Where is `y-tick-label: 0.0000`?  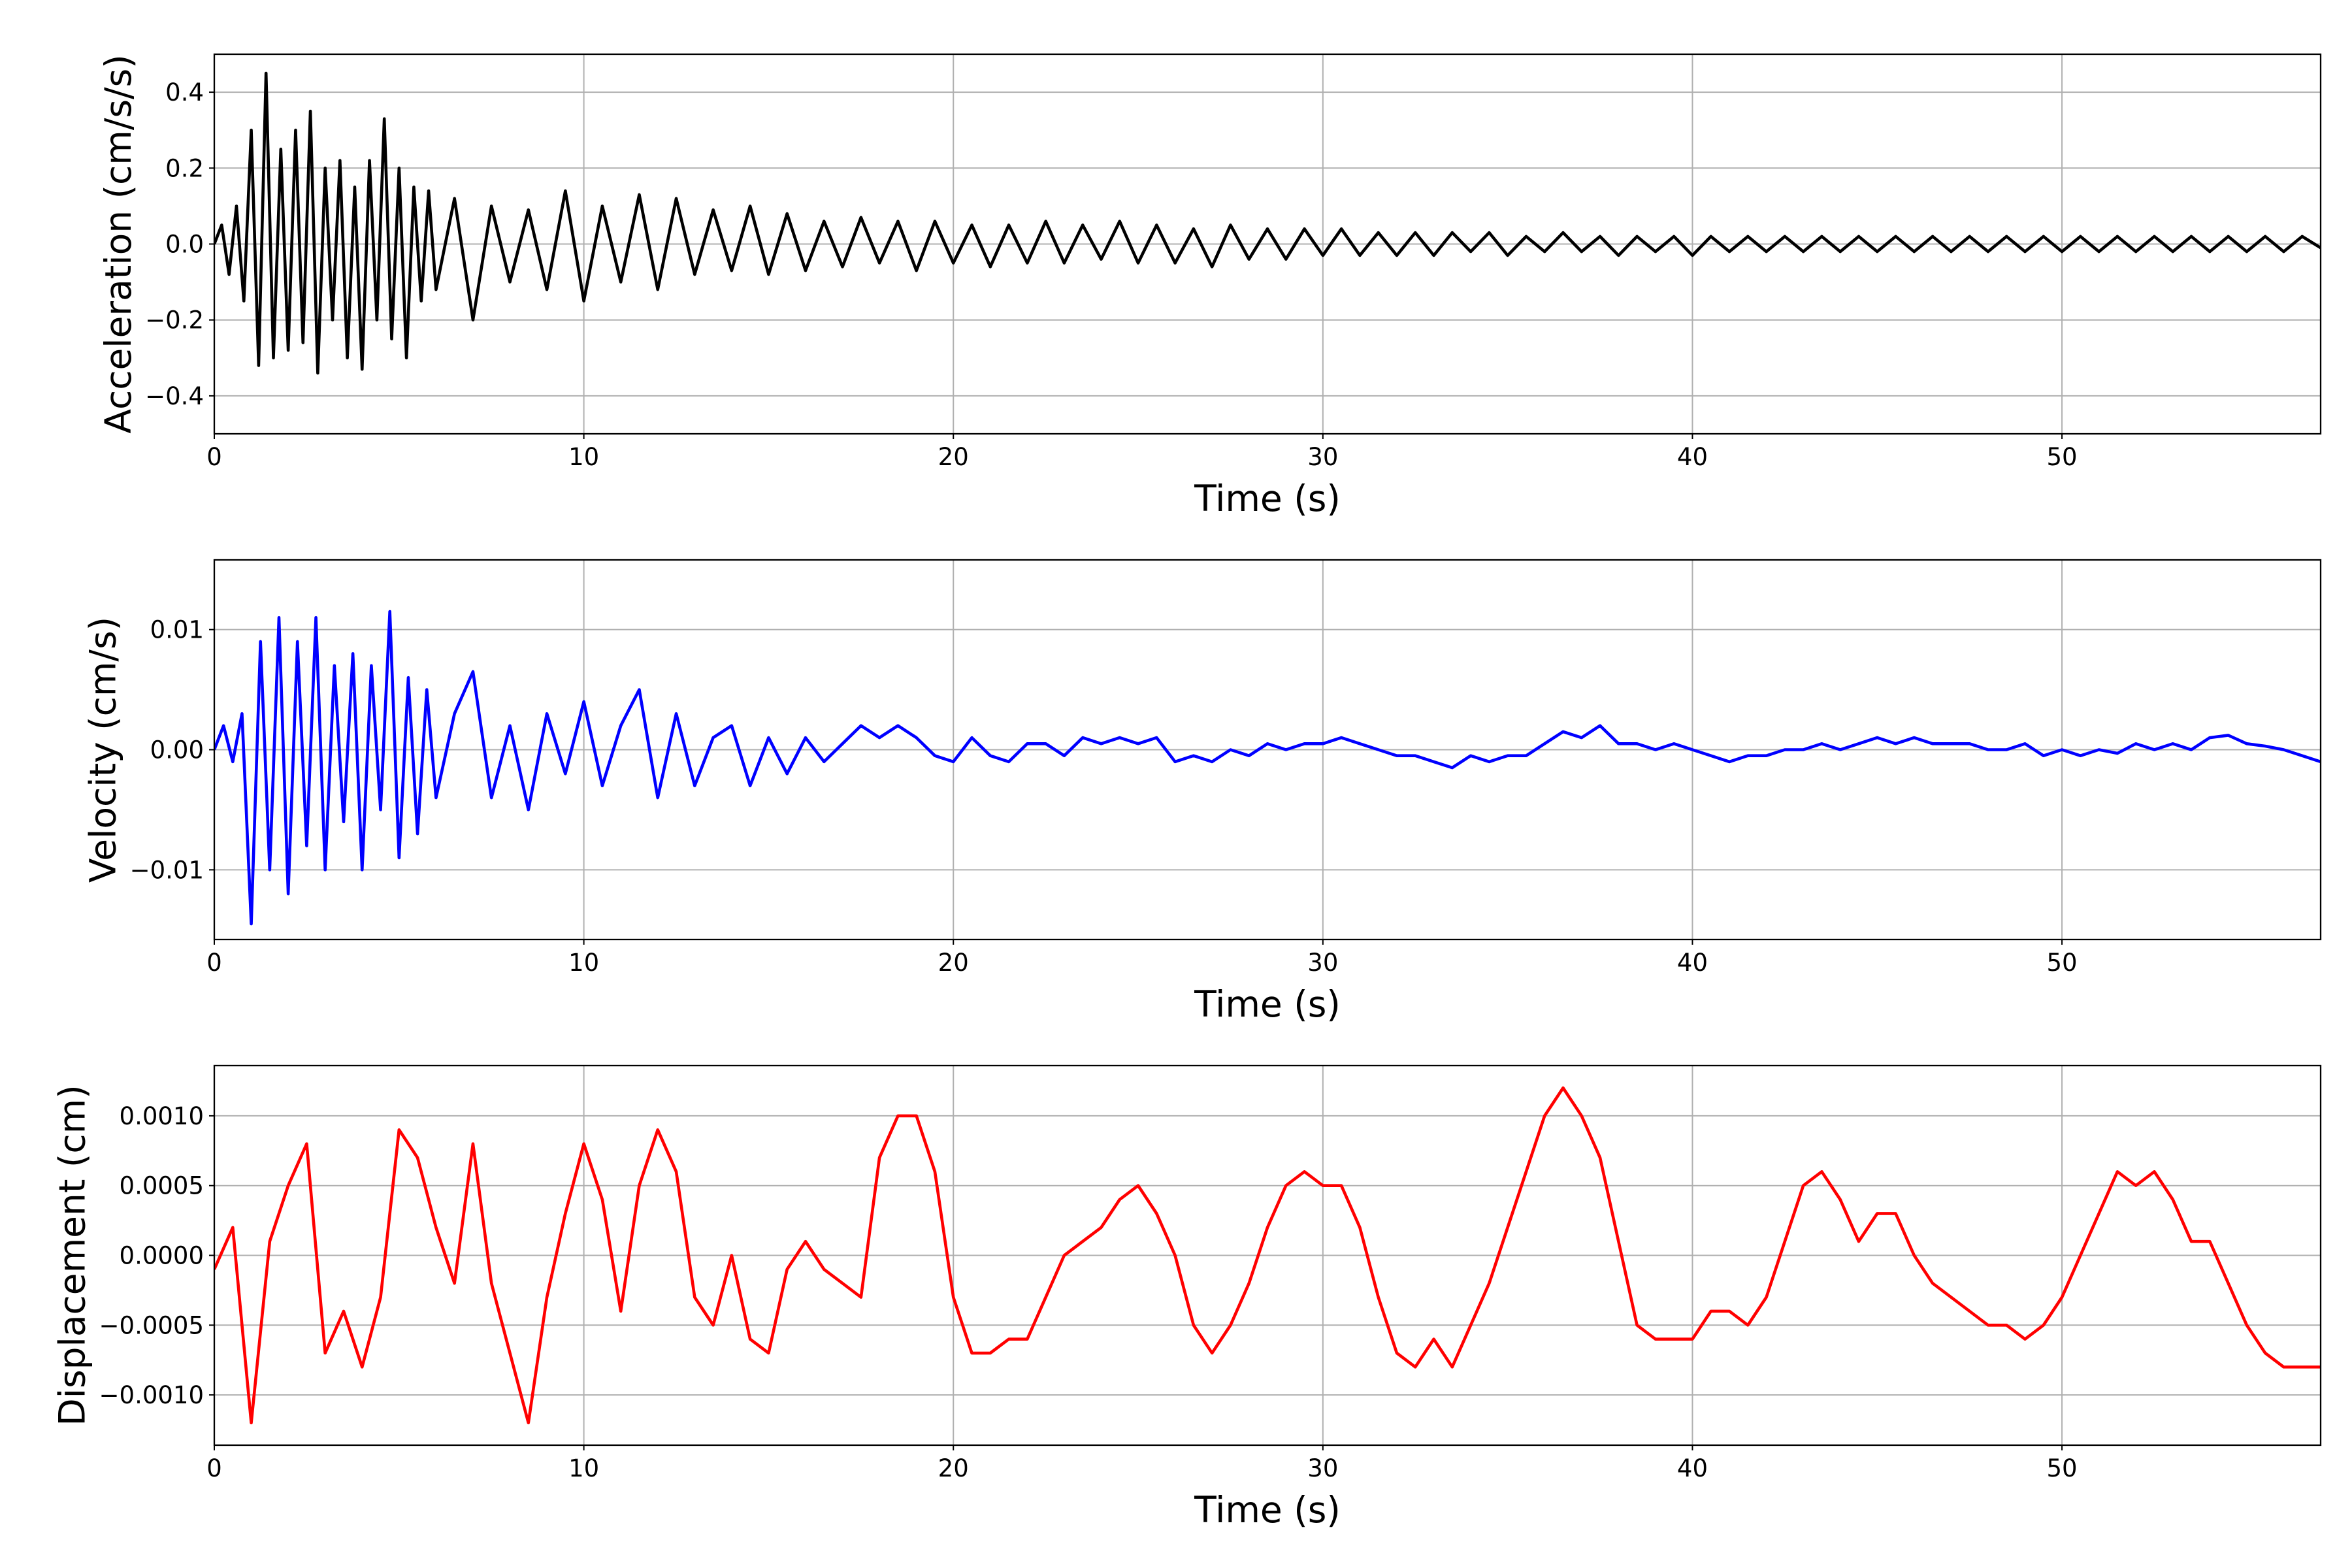
y-tick-label: 0.0000 is located at coordinates (162, 1256).